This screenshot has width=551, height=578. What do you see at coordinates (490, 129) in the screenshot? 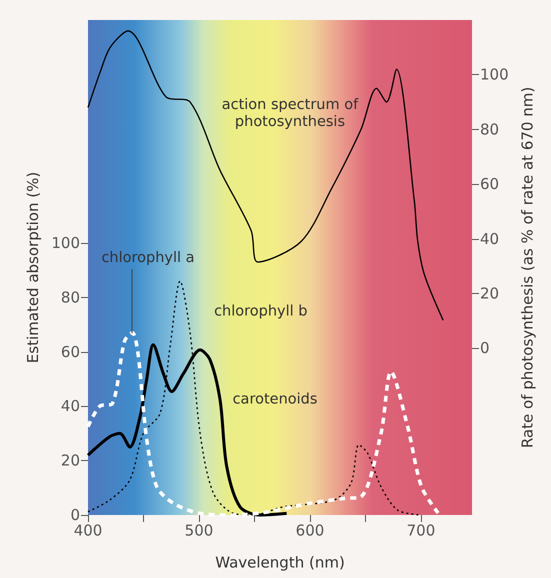
I see `y2-tick-label: 80` at bounding box center [490, 129].